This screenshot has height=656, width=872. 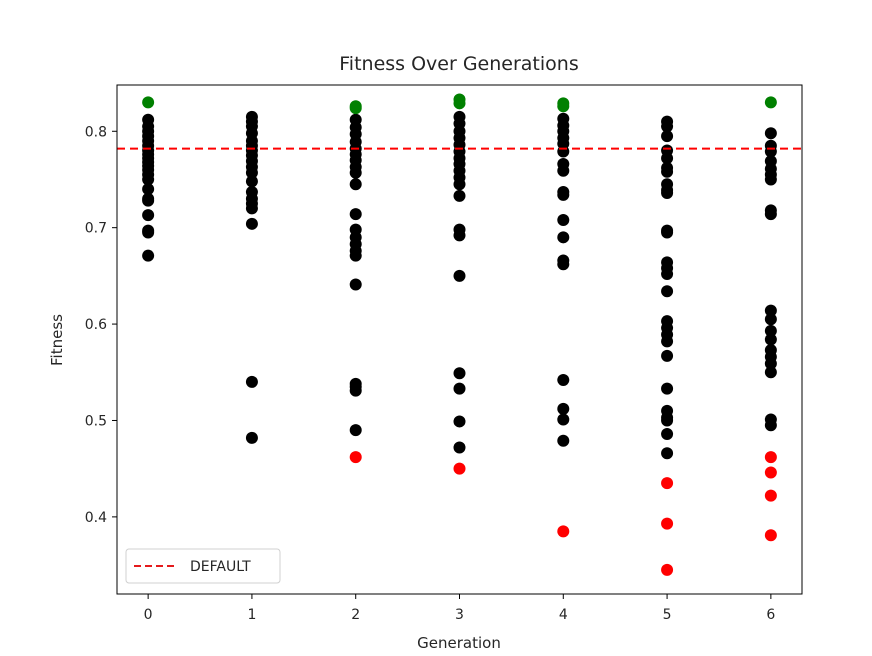 I want to click on y-tick-label: 0.7, so click(x=96, y=229).